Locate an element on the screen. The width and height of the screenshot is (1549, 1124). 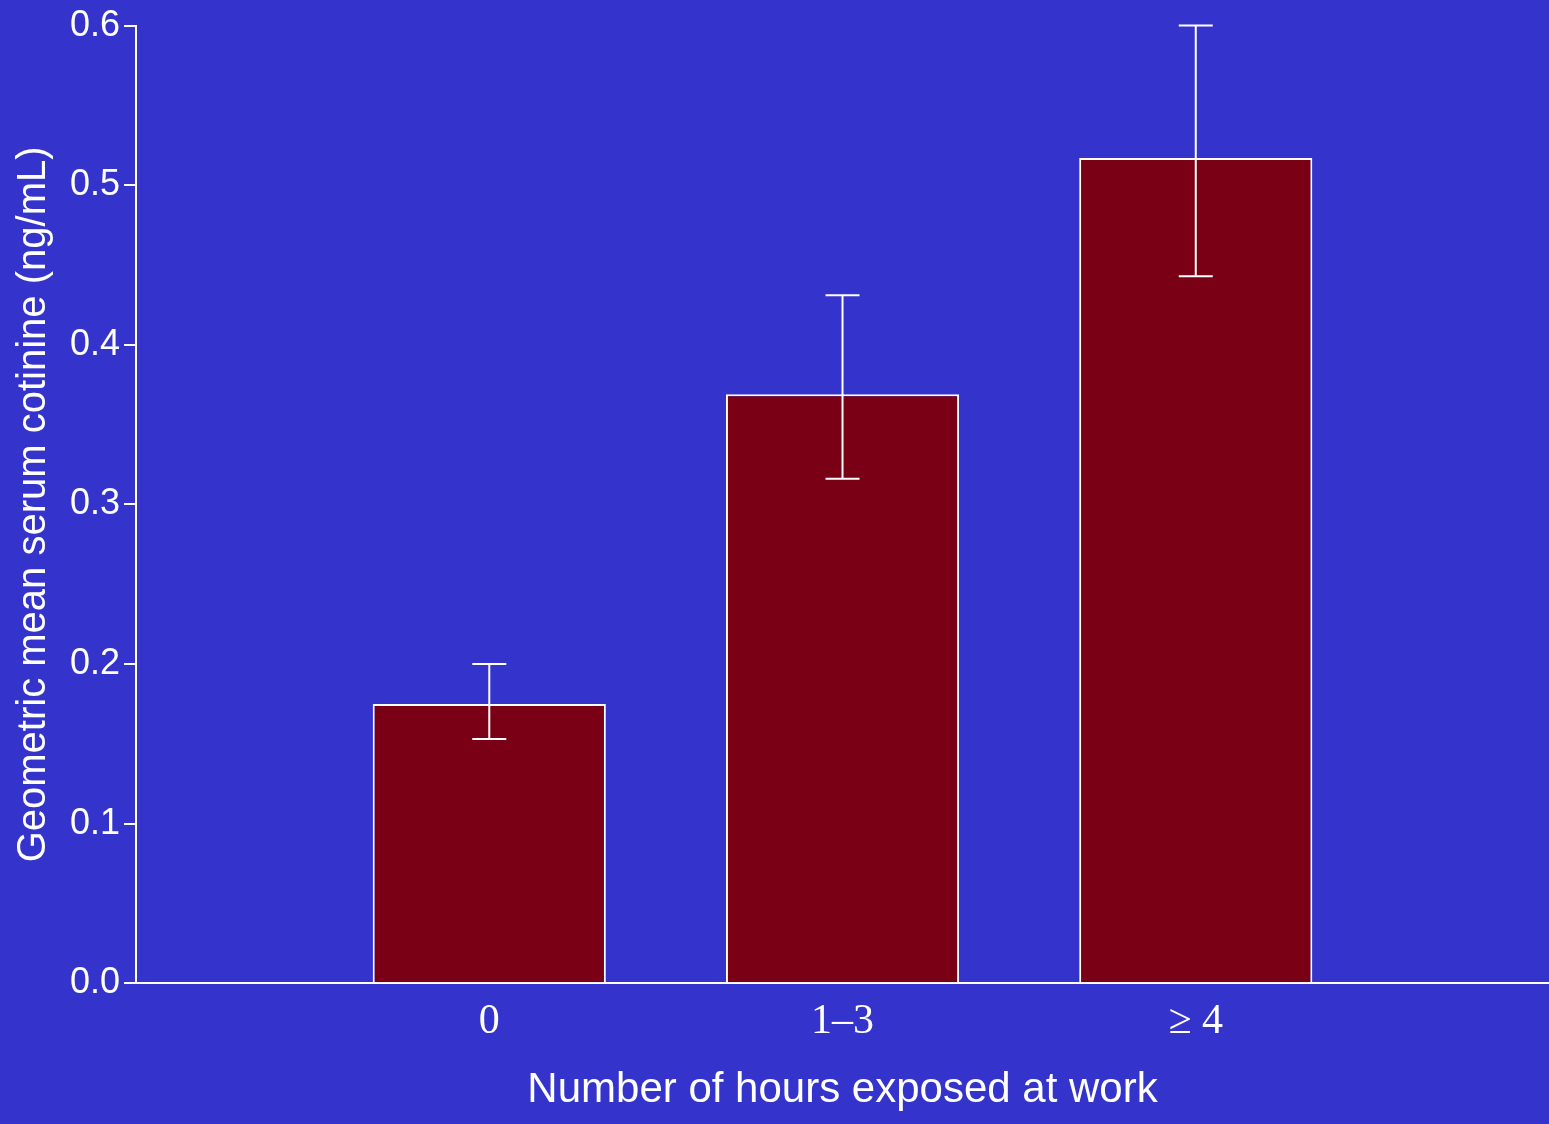
x-axis-title: Number of hours exposed at work is located at coordinates (843, 1088).